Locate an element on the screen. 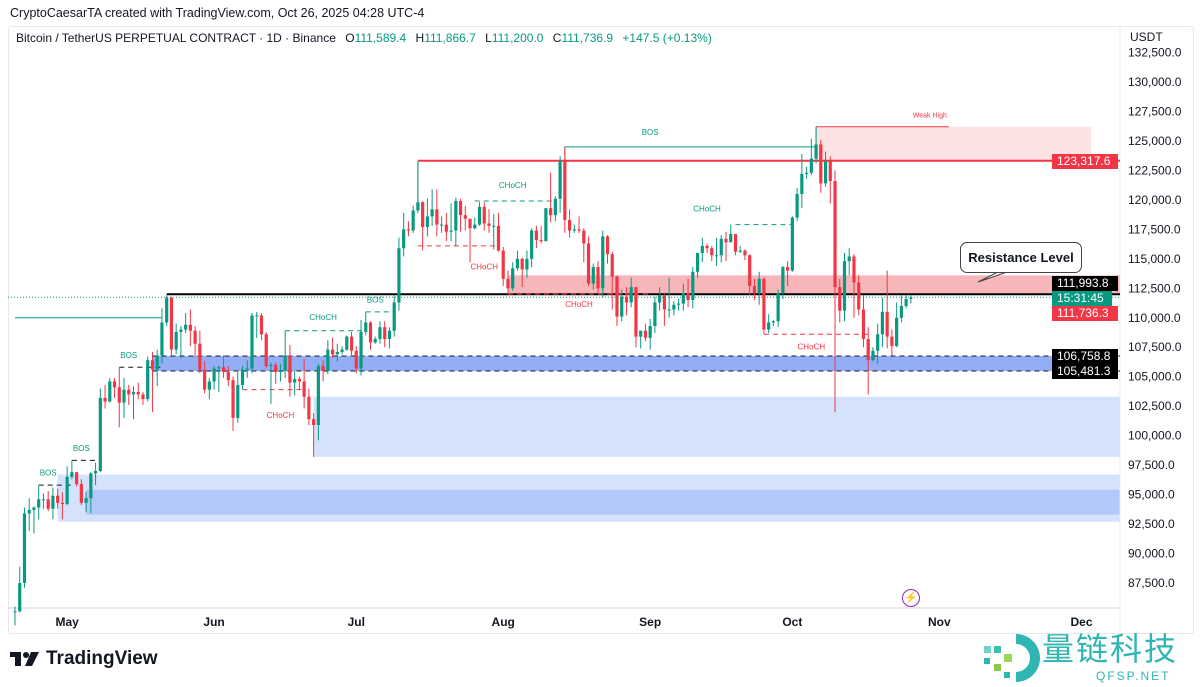 This screenshot has height=687, width=1200. demand-zone-light-upper is located at coordinates (716, 426).